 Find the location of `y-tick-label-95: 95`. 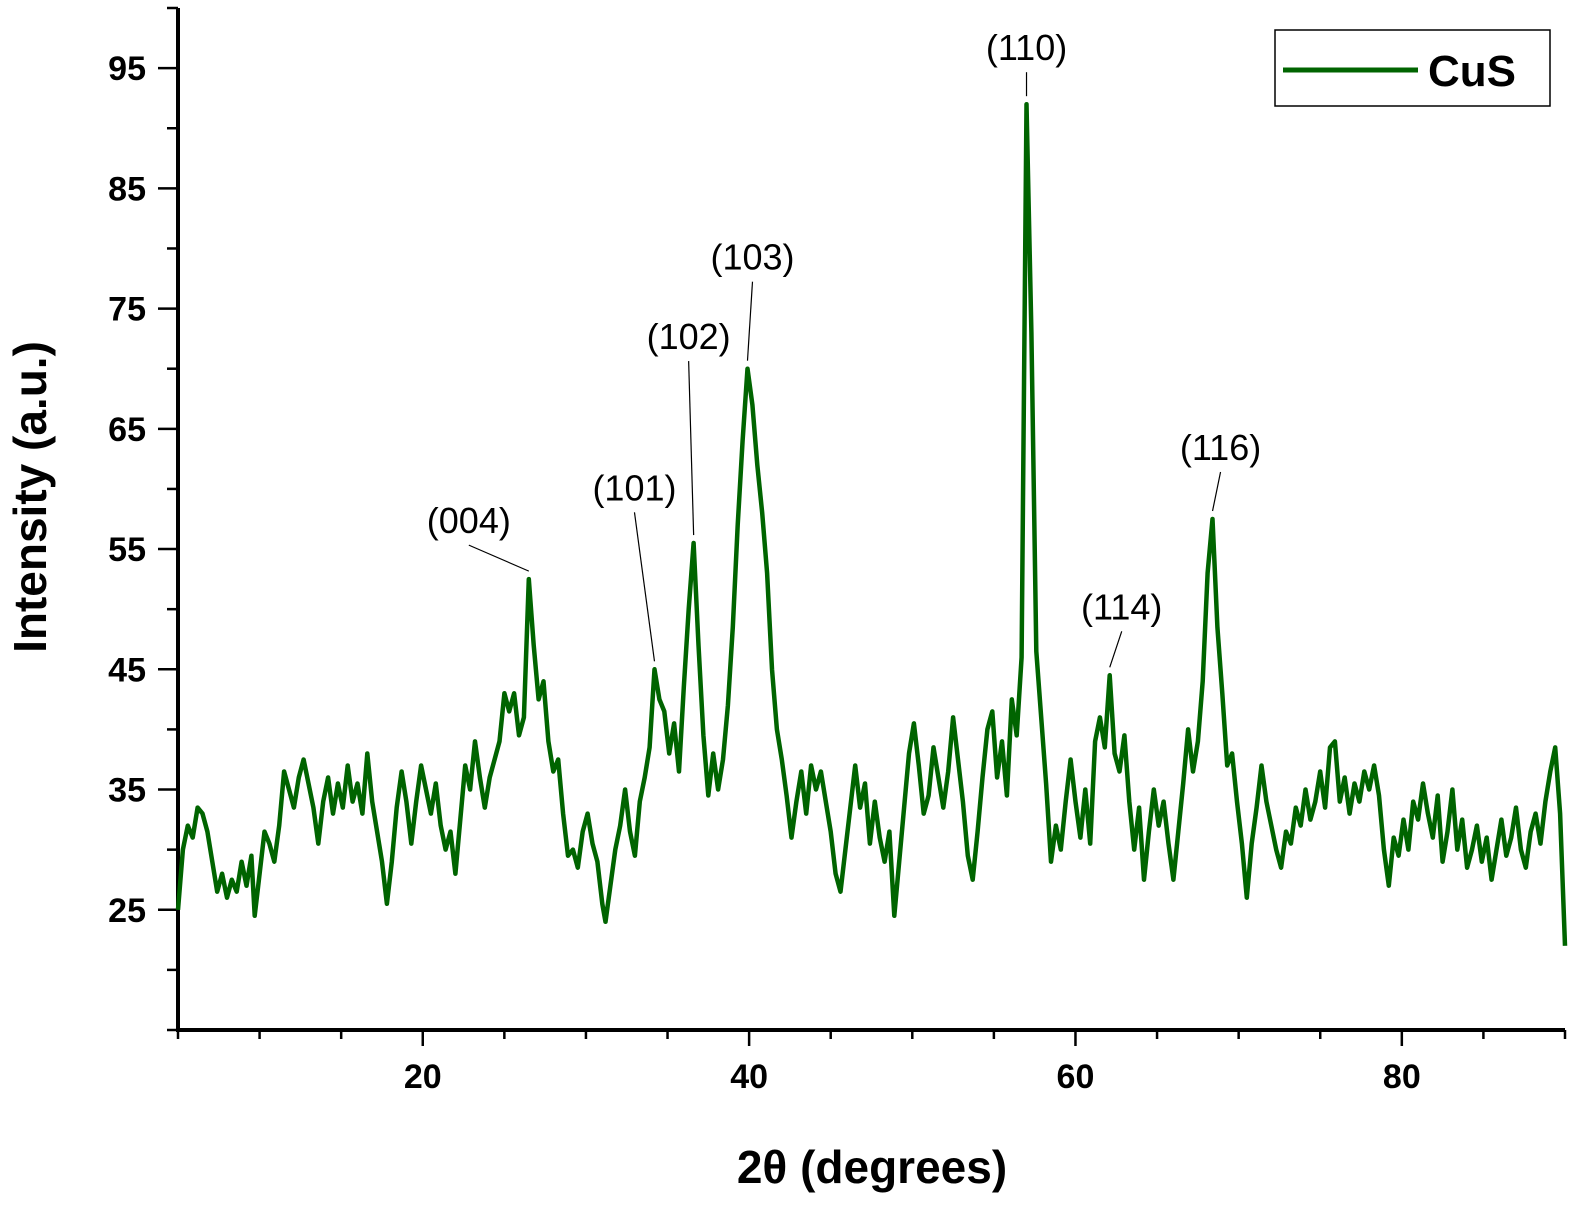

y-tick-label-95: 95 is located at coordinates (127, 69).